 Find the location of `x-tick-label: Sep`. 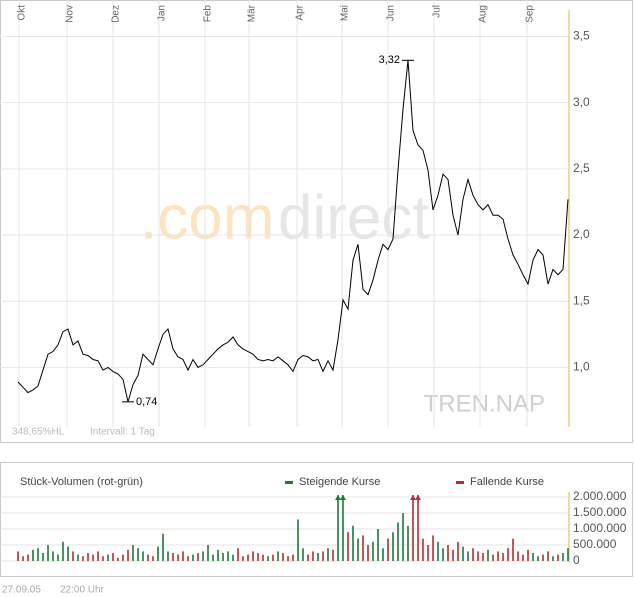

x-tick-label: Sep is located at coordinates (530, 14).